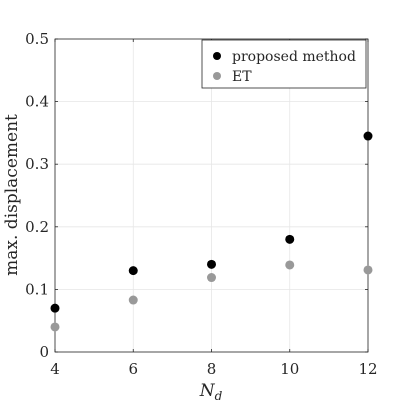 The height and width of the screenshot is (407, 407). I want to click on x-axis-label-main: N, so click(207, 391).